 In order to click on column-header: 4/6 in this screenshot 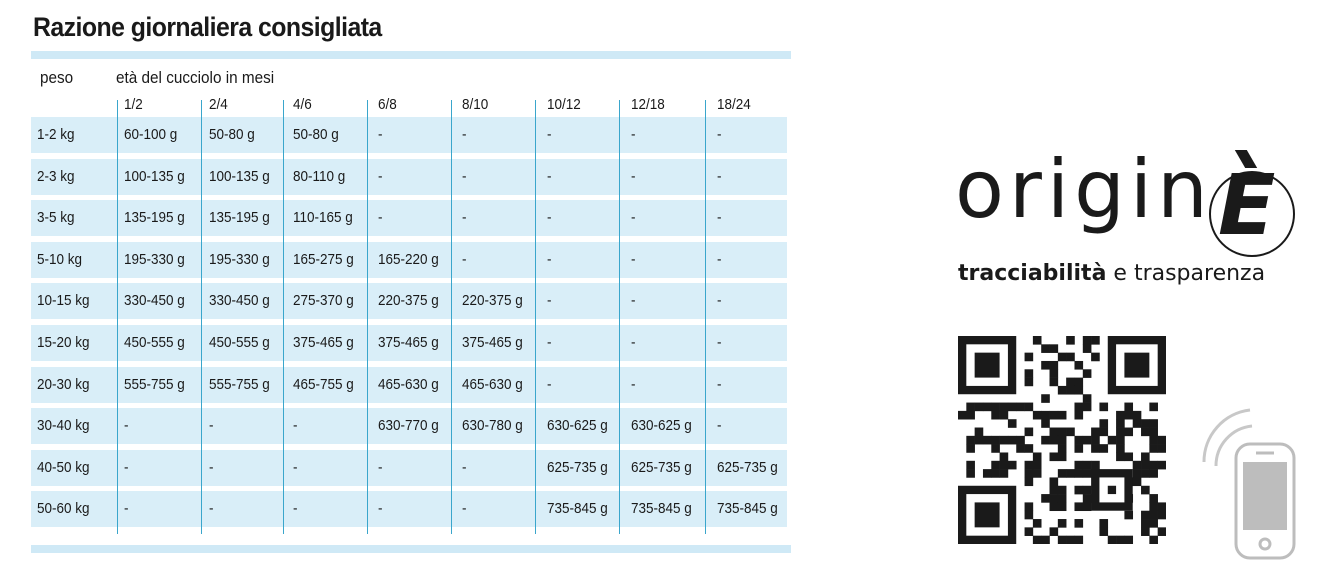, I will do `click(302, 104)`.